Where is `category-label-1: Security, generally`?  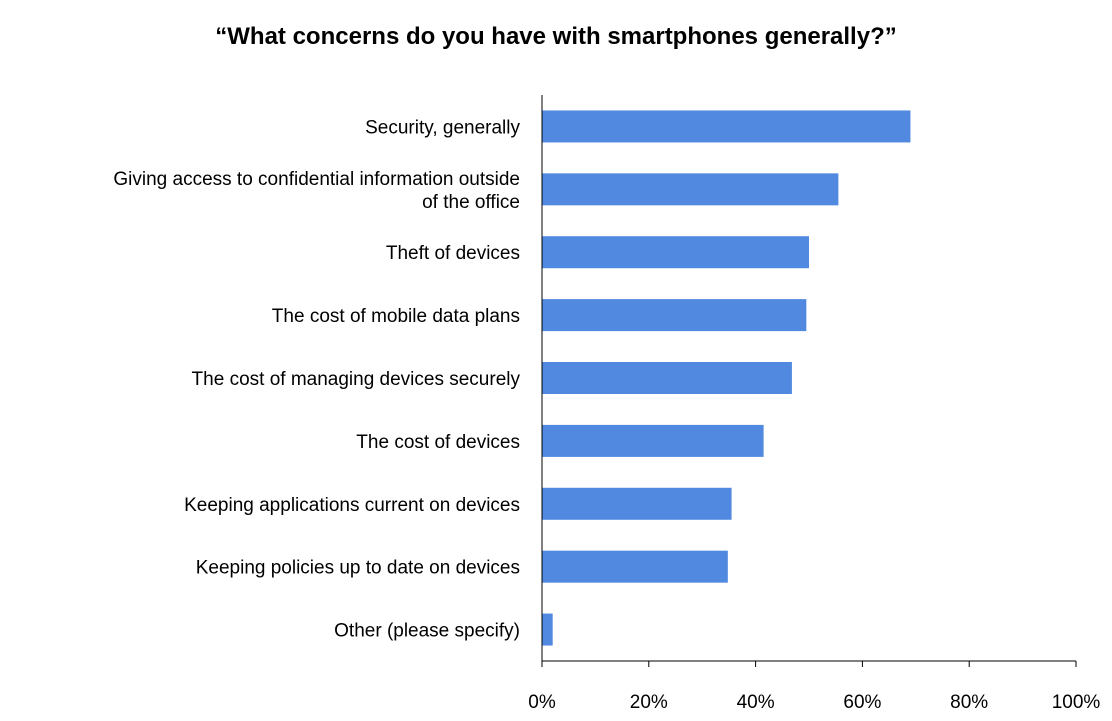
category-label-1: Security, generally is located at coordinates (442, 127).